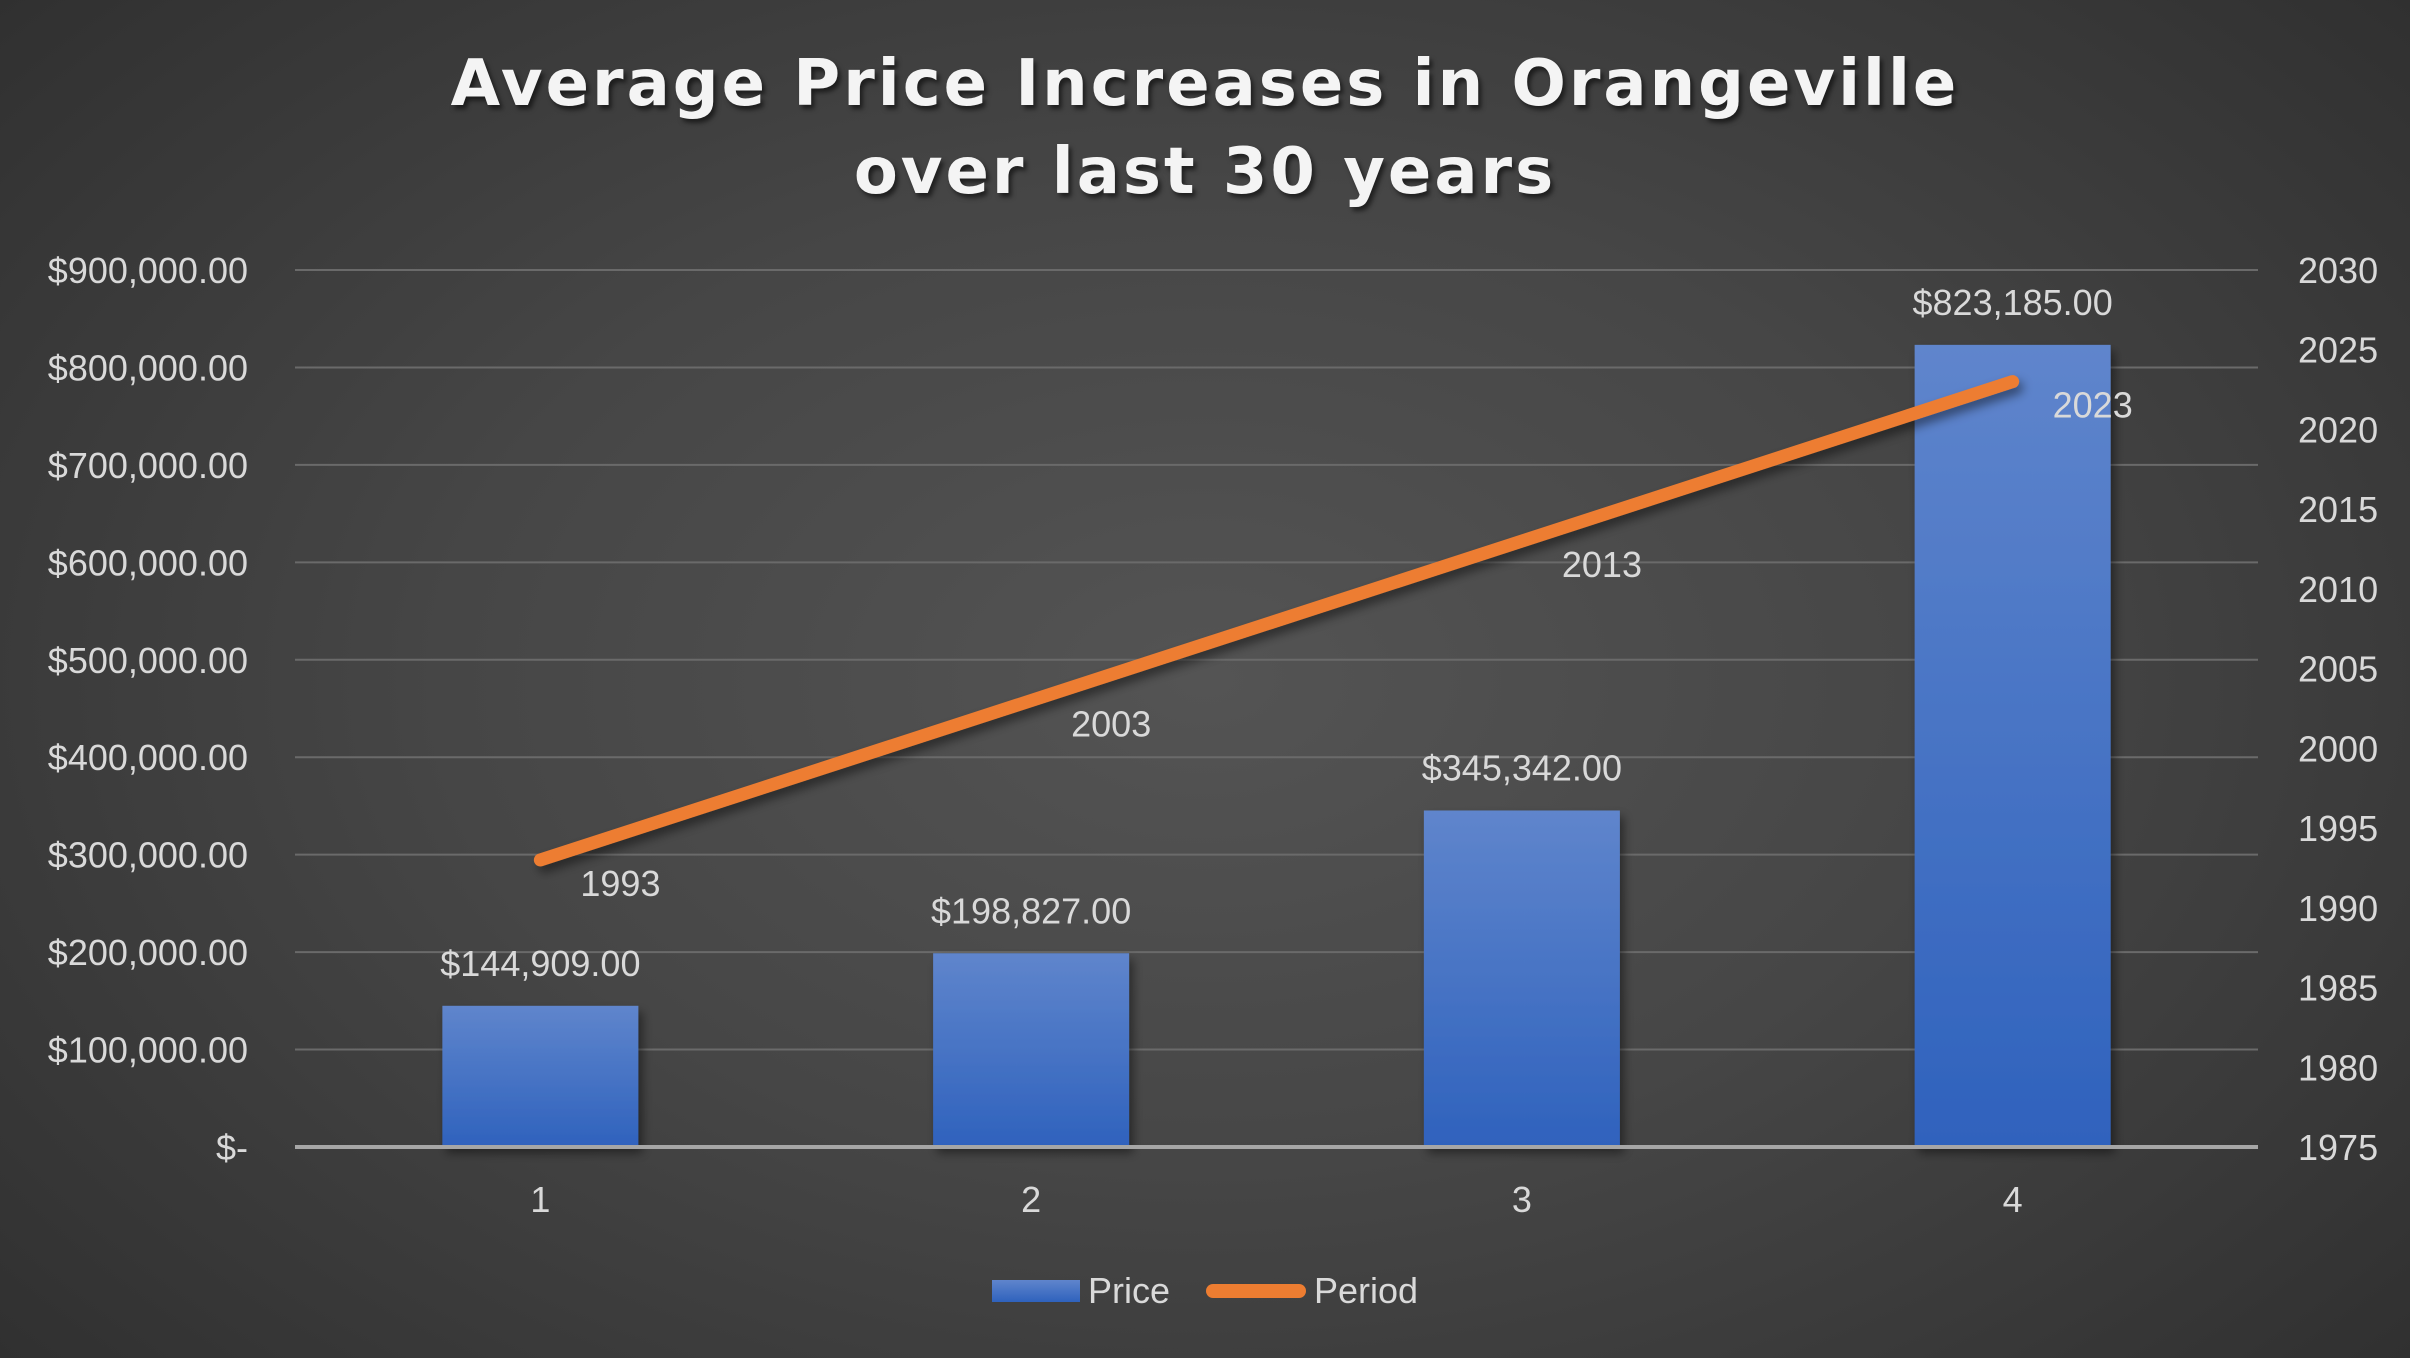  What do you see at coordinates (1128, 1290) in the screenshot?
I see `legend-label-price: Price` at bounding box center [1128, 1290].